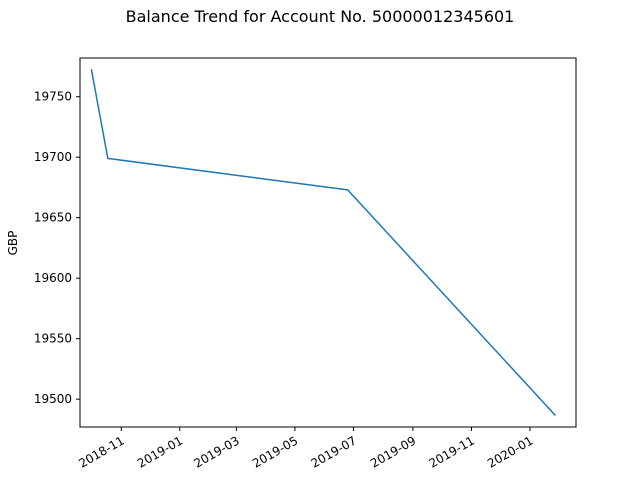 This screenshot has width=640, height=480. Describe the element at coordinates (13, 243) in the screenshot. I see `y-axis-label: GBP` at that location.